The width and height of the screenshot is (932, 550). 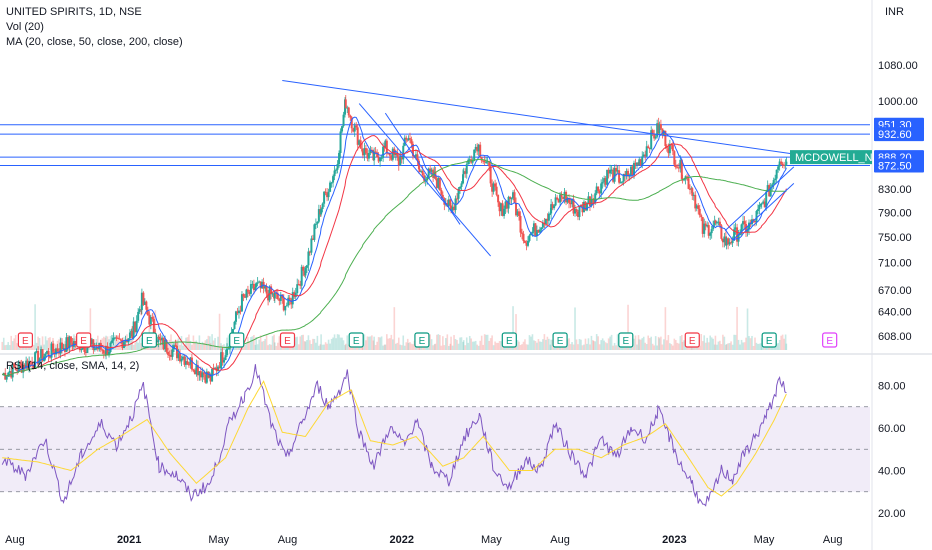 What do you see at coordinates (895, 213) in the screenshot?
I see `price-tick-label: 790.00` at bounding box center [895, 213].